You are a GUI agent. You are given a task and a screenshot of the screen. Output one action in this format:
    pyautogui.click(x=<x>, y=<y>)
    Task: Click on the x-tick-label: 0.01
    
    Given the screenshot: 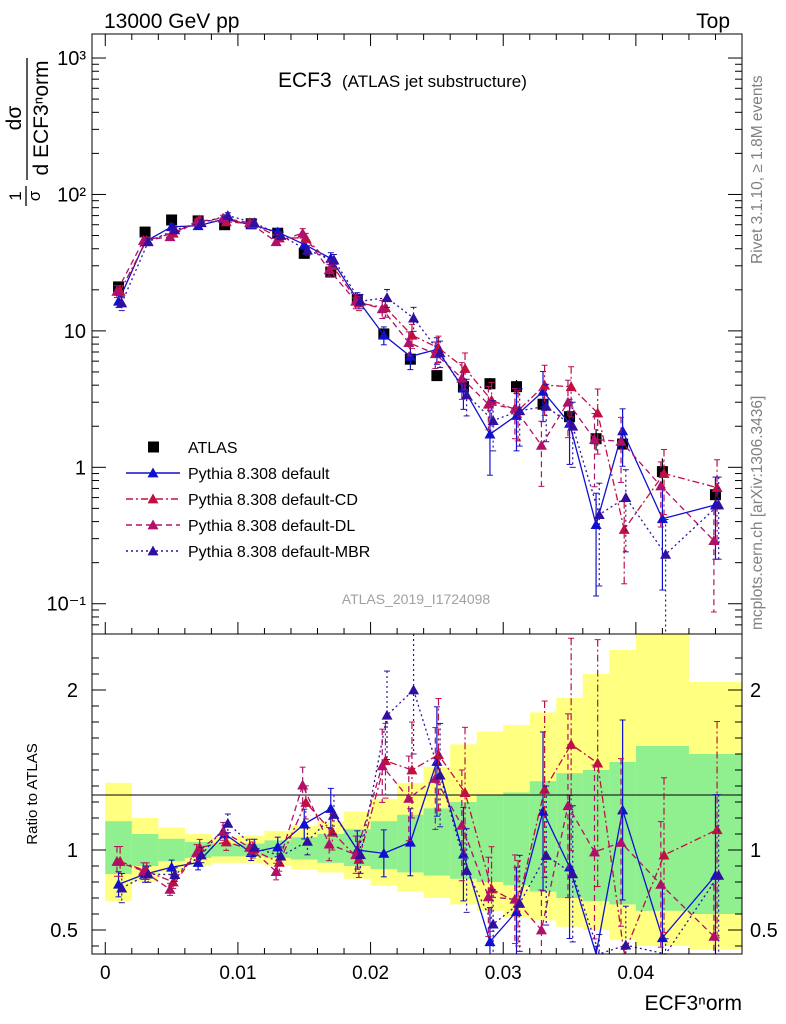 What is the action you would take?
    pyautogui.click(x=237, y=973)
    